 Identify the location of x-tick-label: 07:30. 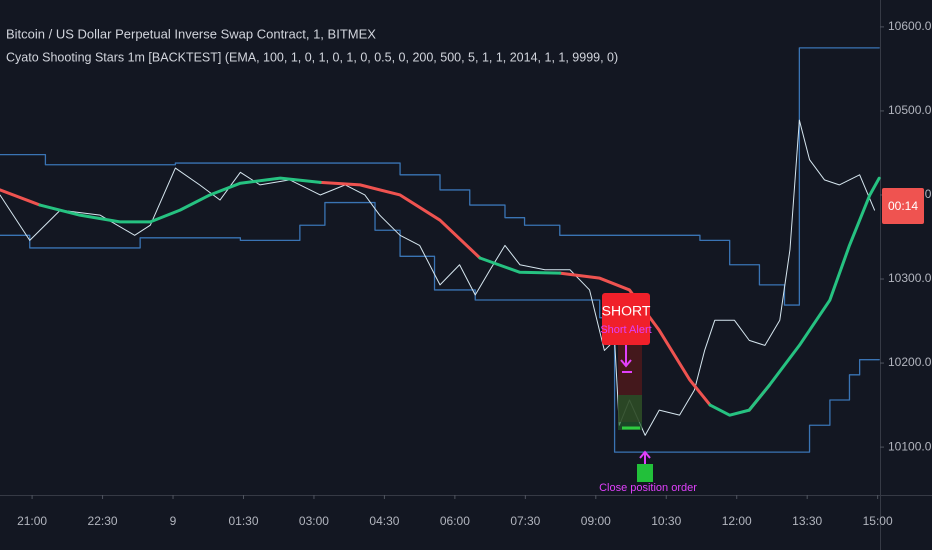
(525, 521).